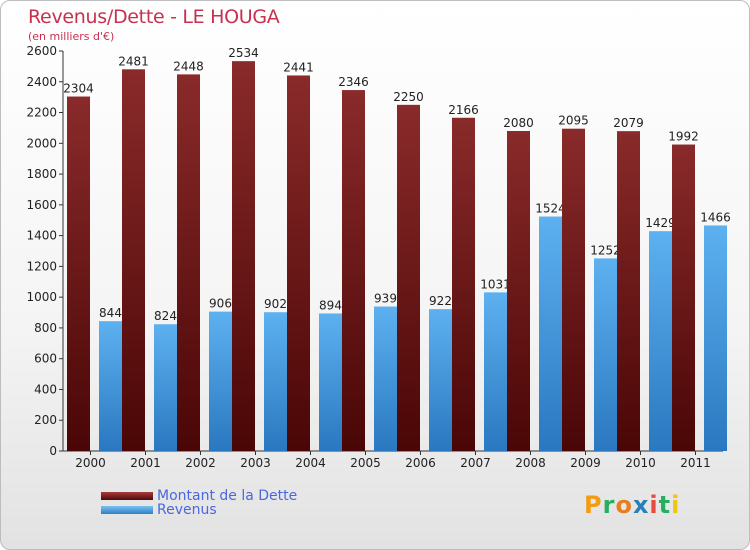 The width and height of the screenshot is (750, 550). What do you see at coordinates (41, 82) in the screenshot?
I see `y-tick-label: 2400` at bounding box center [41, 82].